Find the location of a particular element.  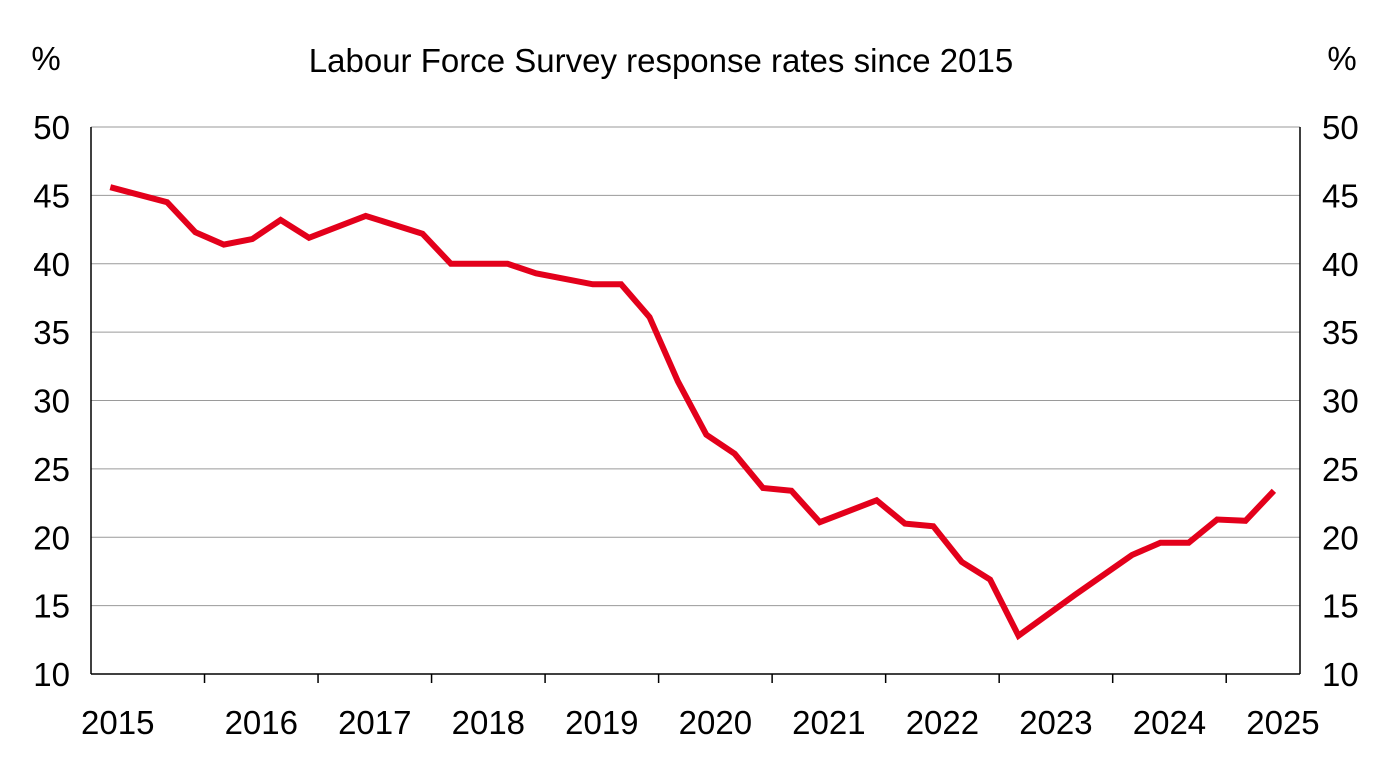

x-tick-label-2022: 2022 is located at coordinates (942, 722).